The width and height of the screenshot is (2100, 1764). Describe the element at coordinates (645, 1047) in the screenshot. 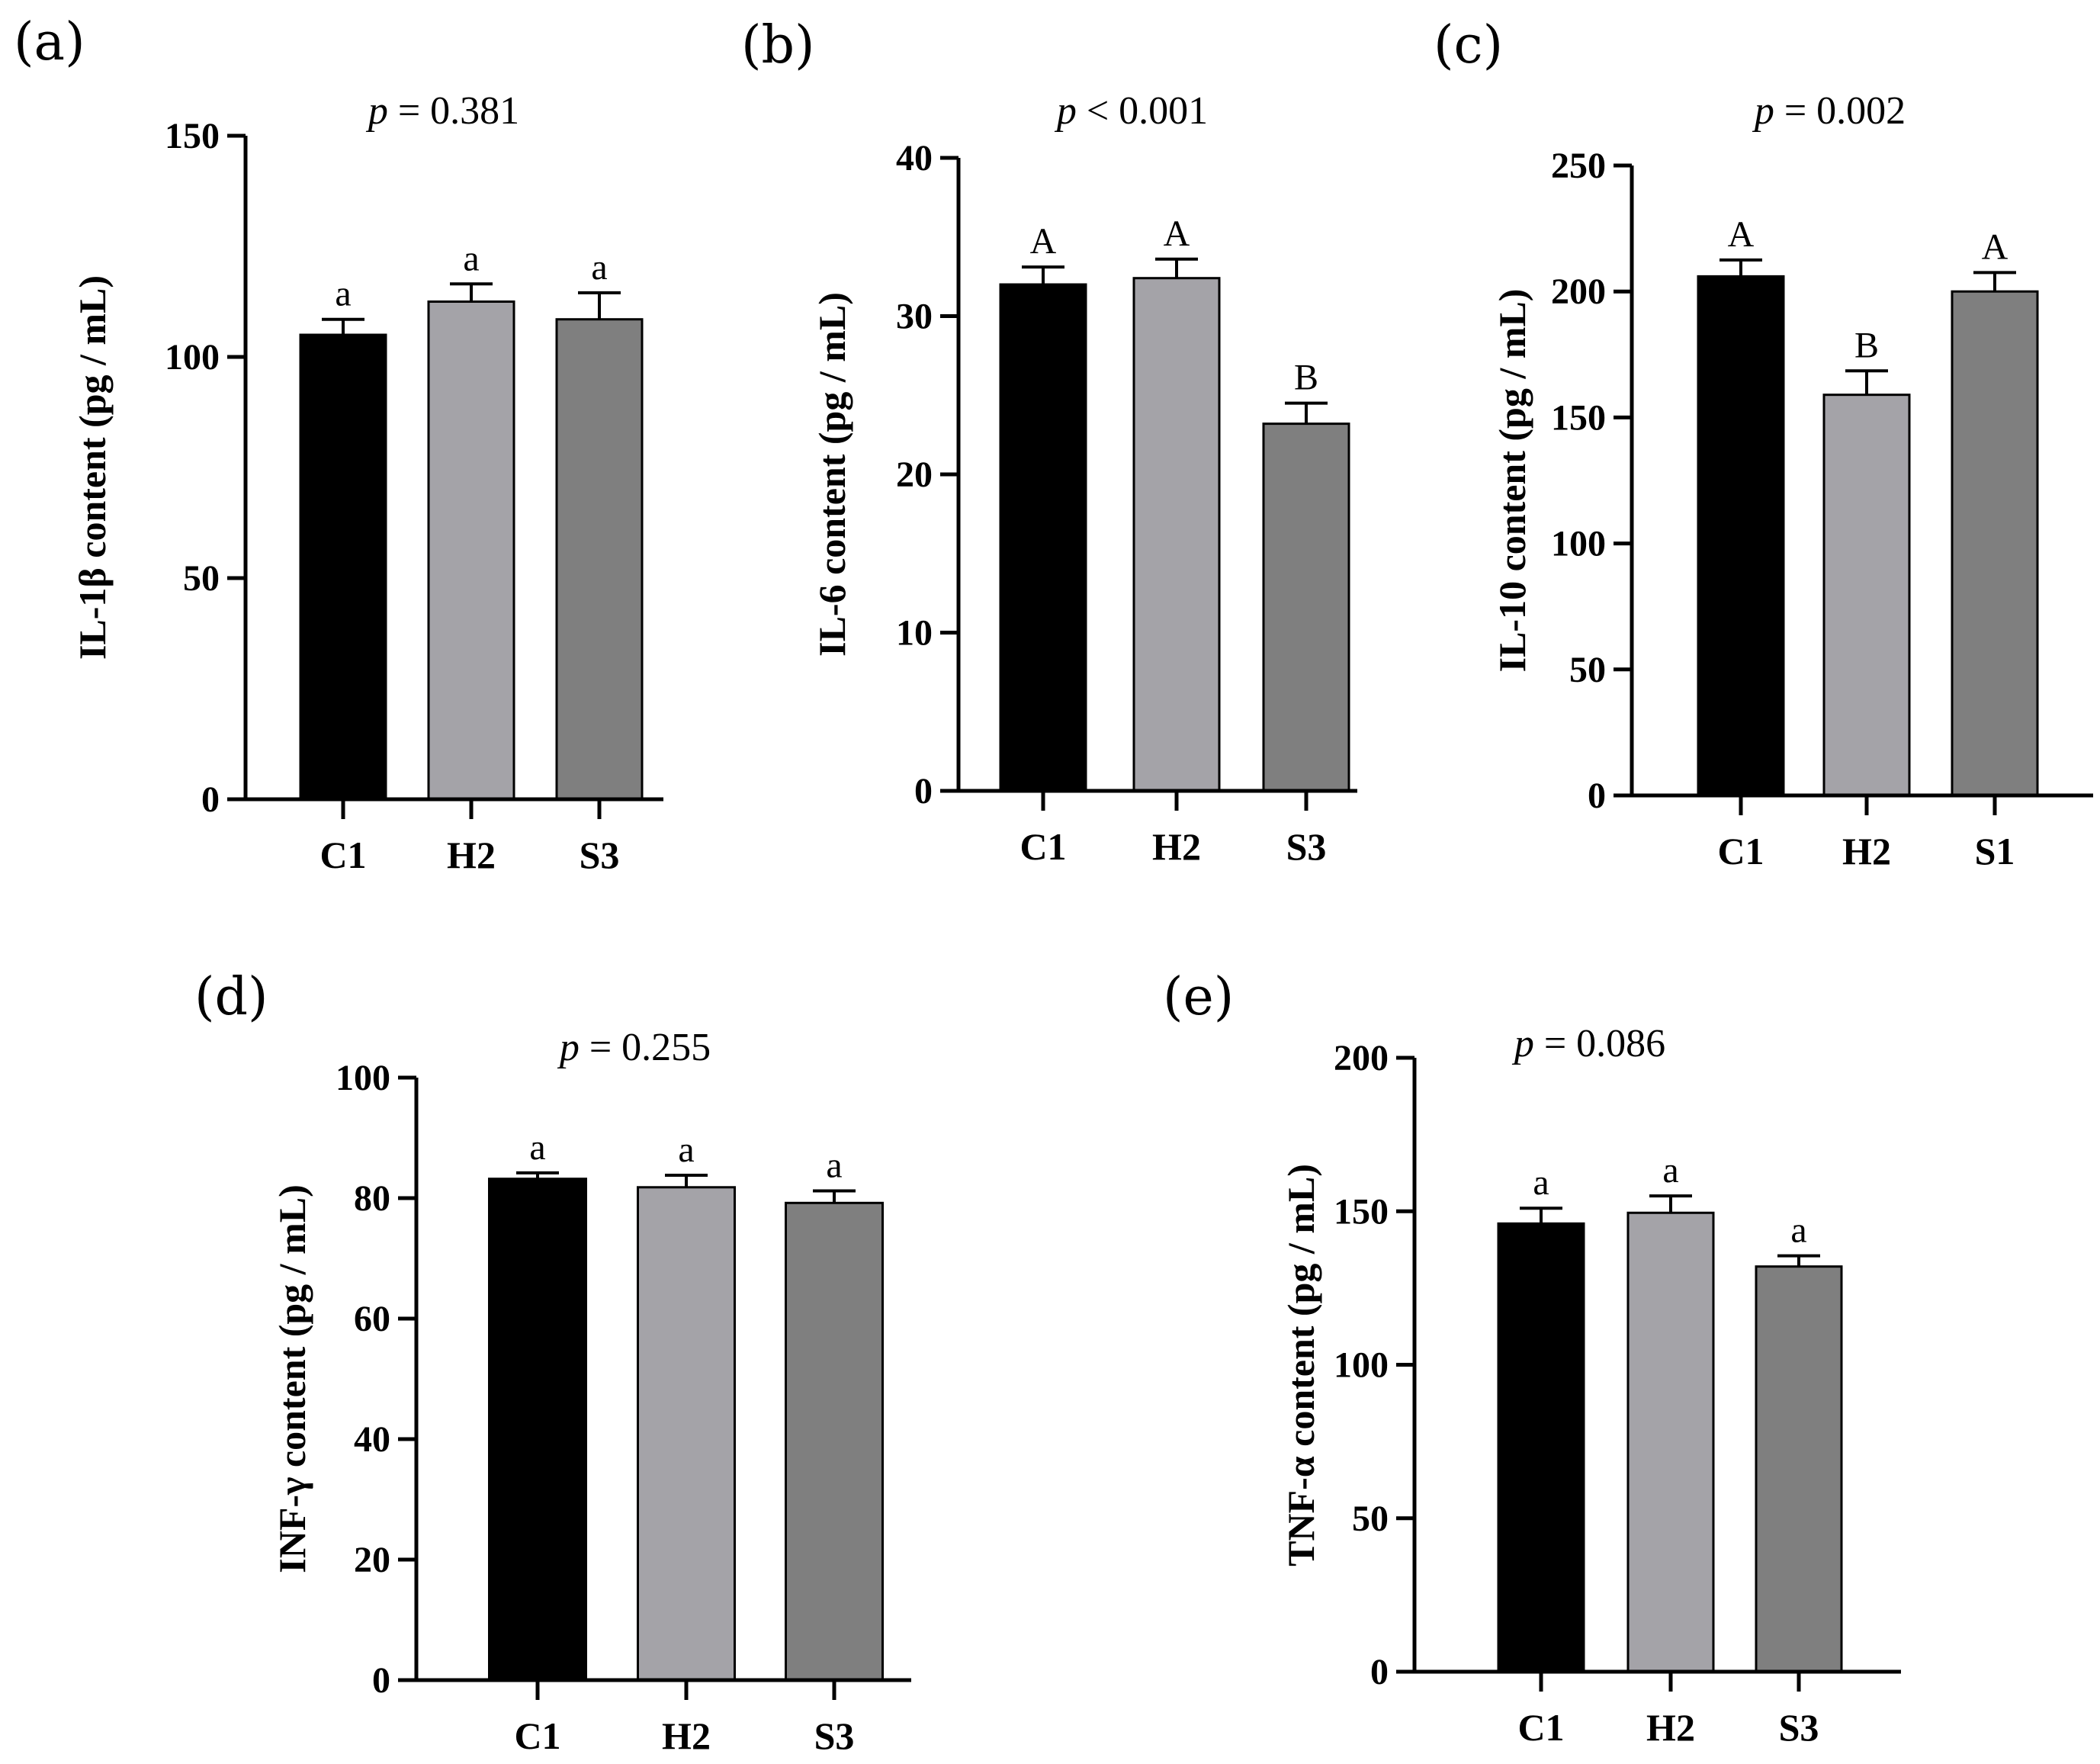

I see `p-value-text: = 0.255` at that location.